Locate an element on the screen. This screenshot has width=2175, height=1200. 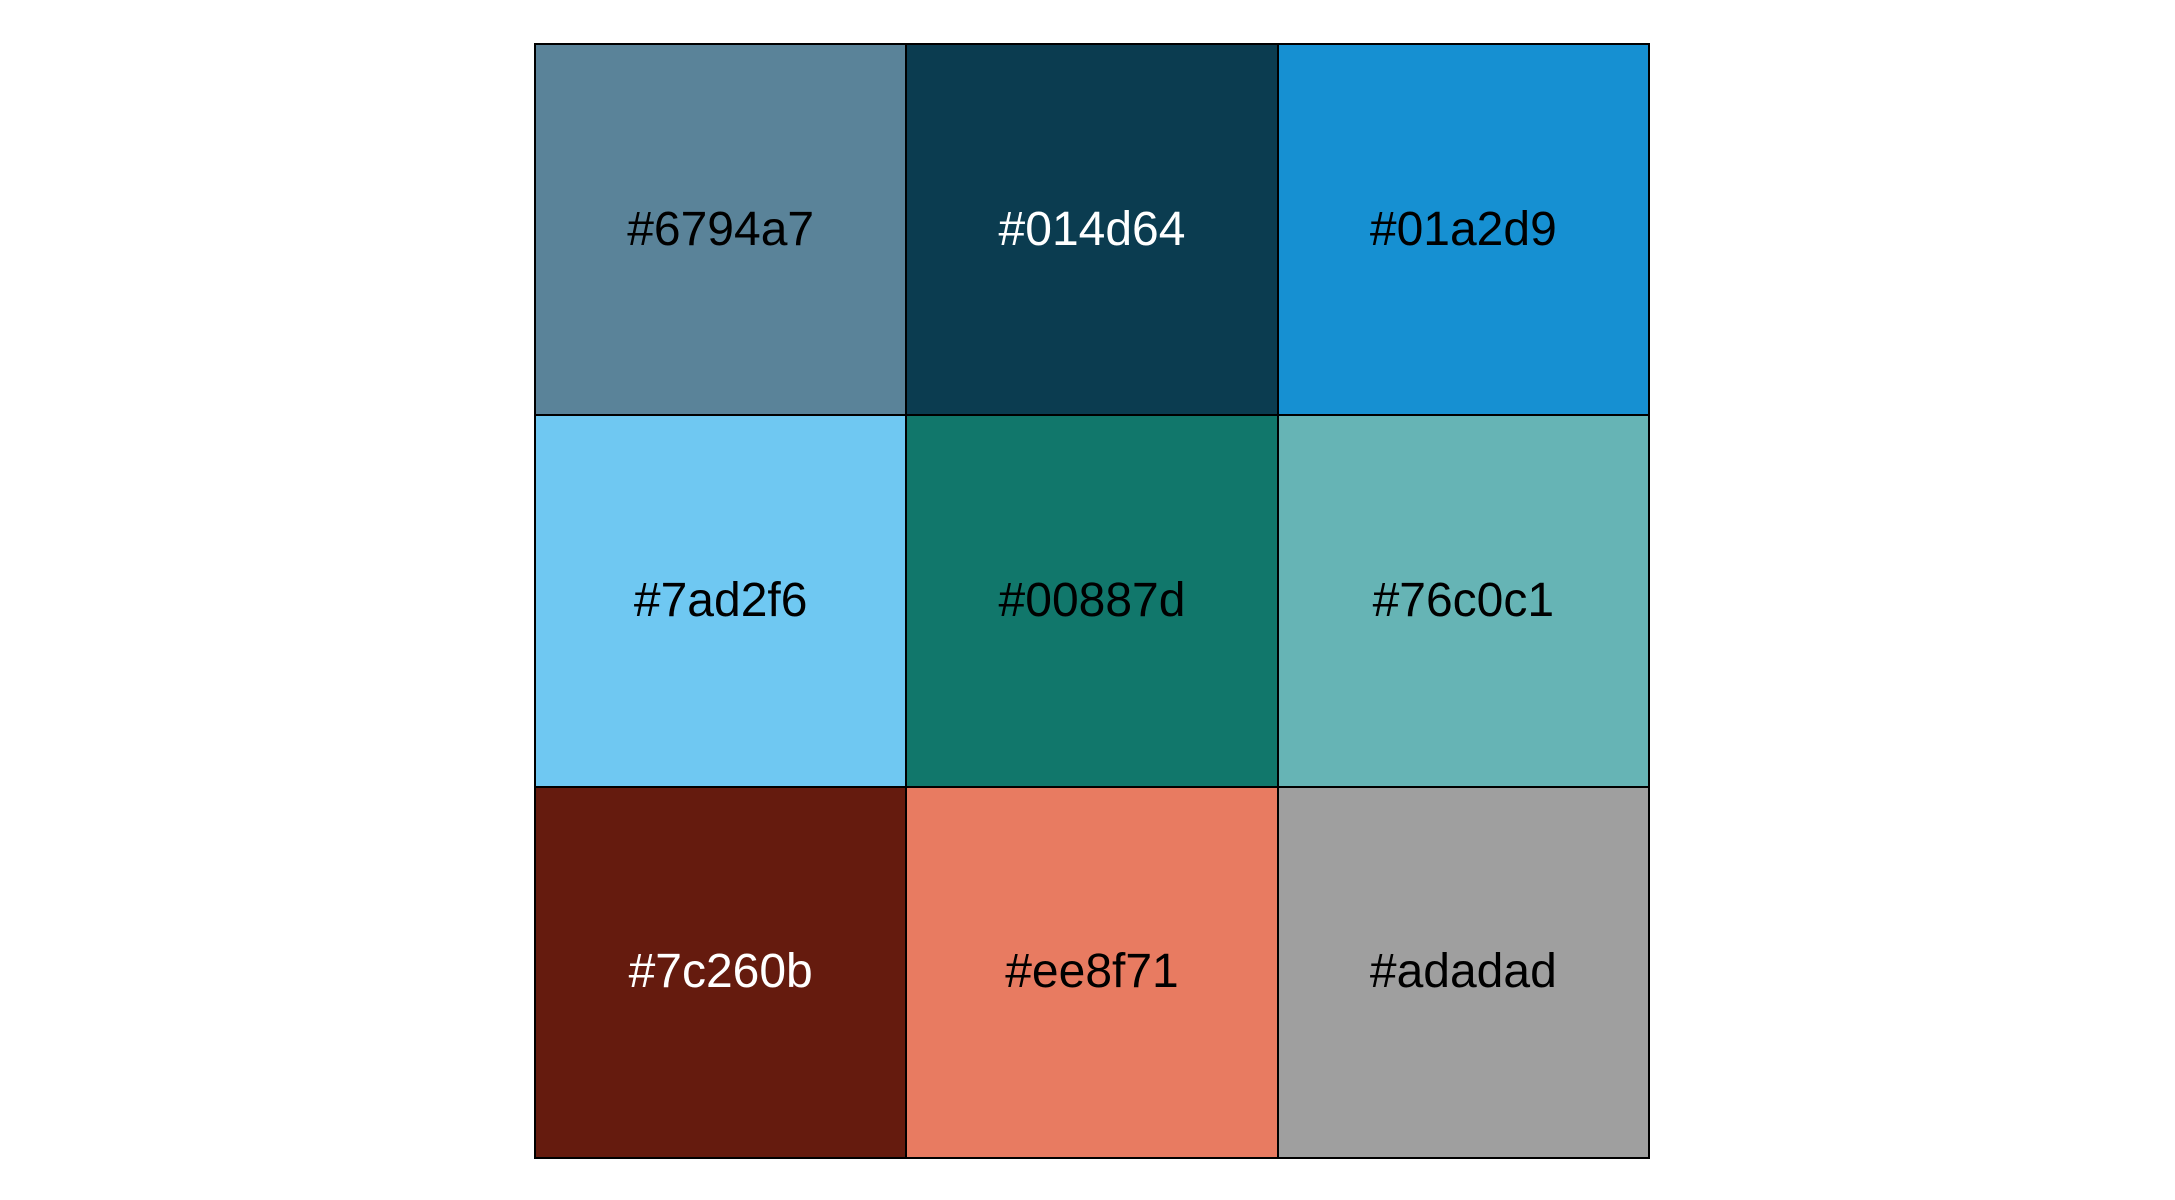
color-swatch: #ee8f71 is located at coordinates (1092, 972).